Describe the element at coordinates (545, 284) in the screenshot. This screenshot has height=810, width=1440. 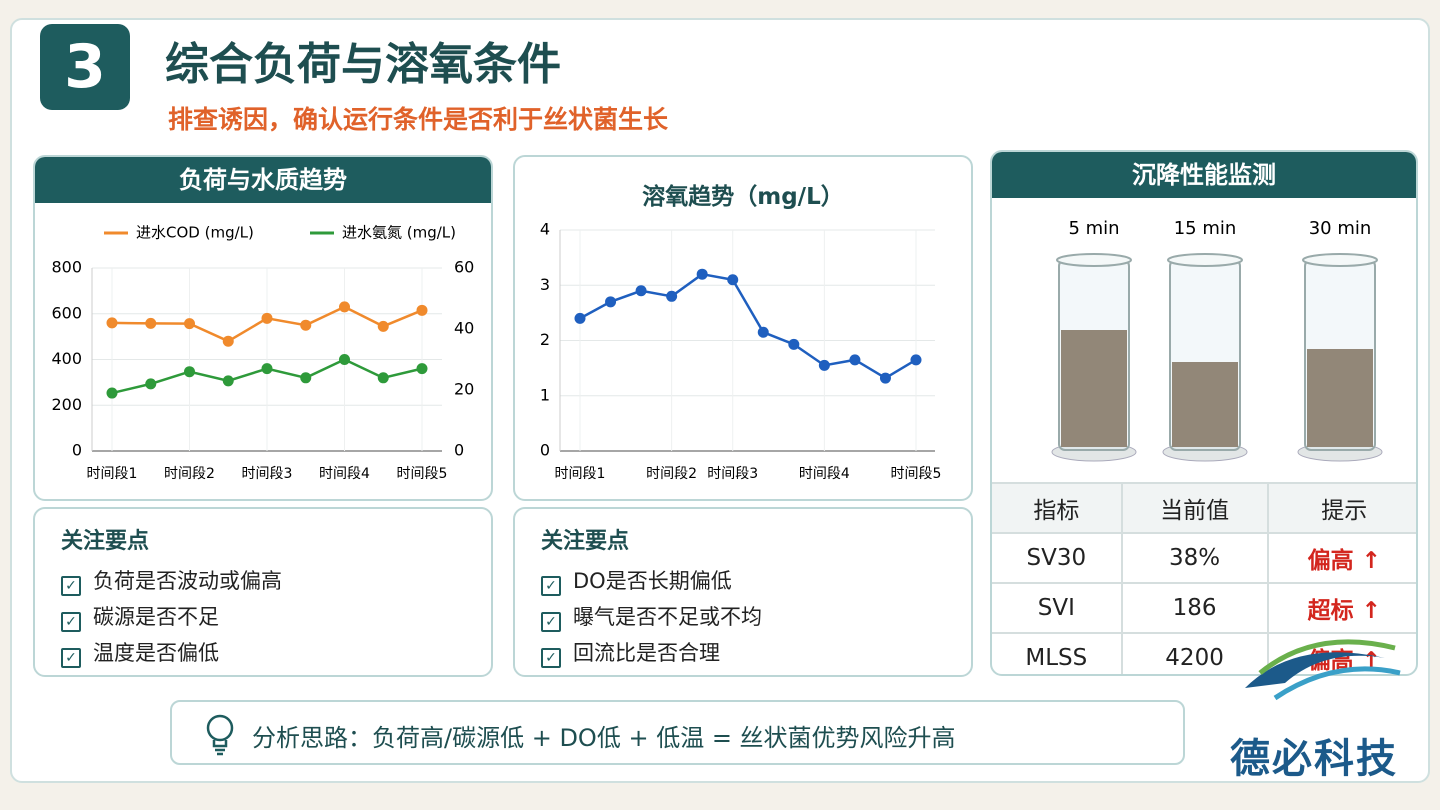
I see `y-tick-label: 3` at that location.